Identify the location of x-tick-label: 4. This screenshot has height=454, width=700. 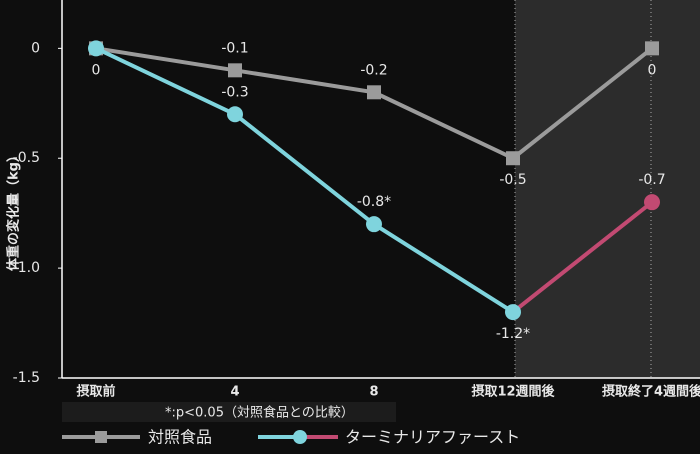
(234, 392).